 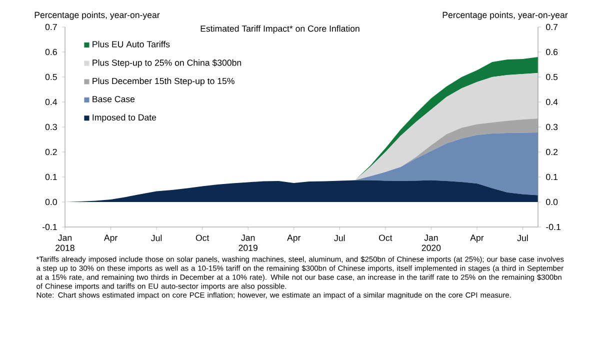 What do you see at coordinates (552, 202) in the screenshot?
I see `y2-tick-label: 0.0` at bounding box center [552, 202].